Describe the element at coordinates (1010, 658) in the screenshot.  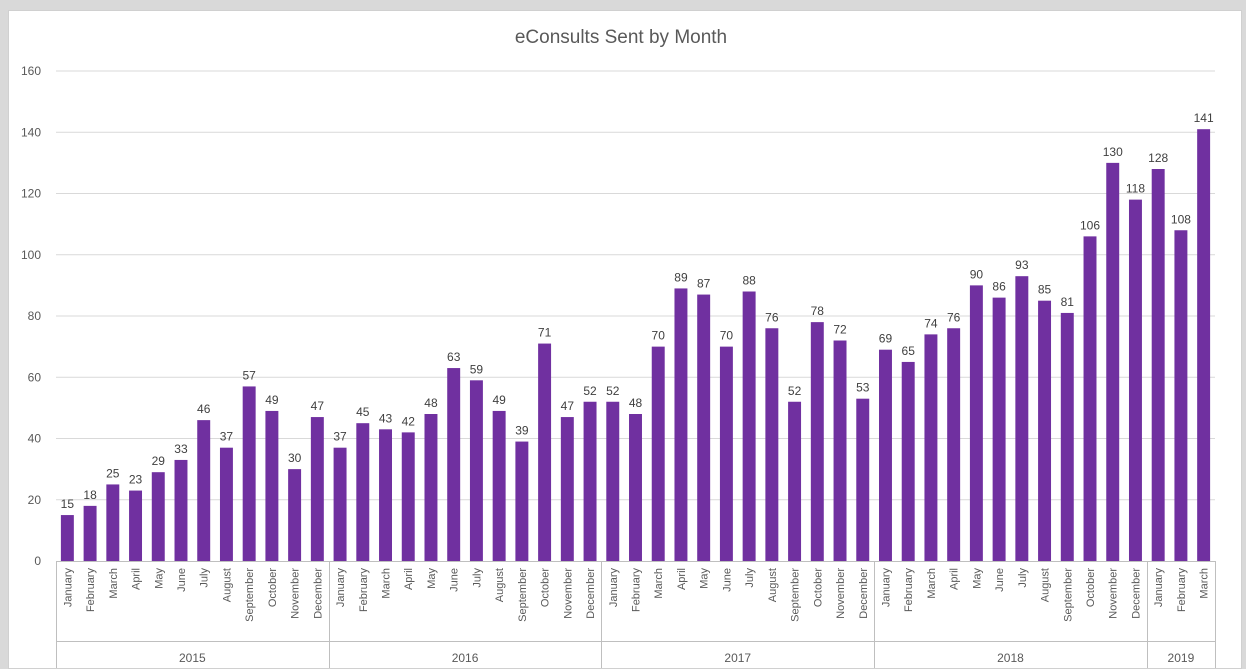
I see `year-label: 2018` at that location.